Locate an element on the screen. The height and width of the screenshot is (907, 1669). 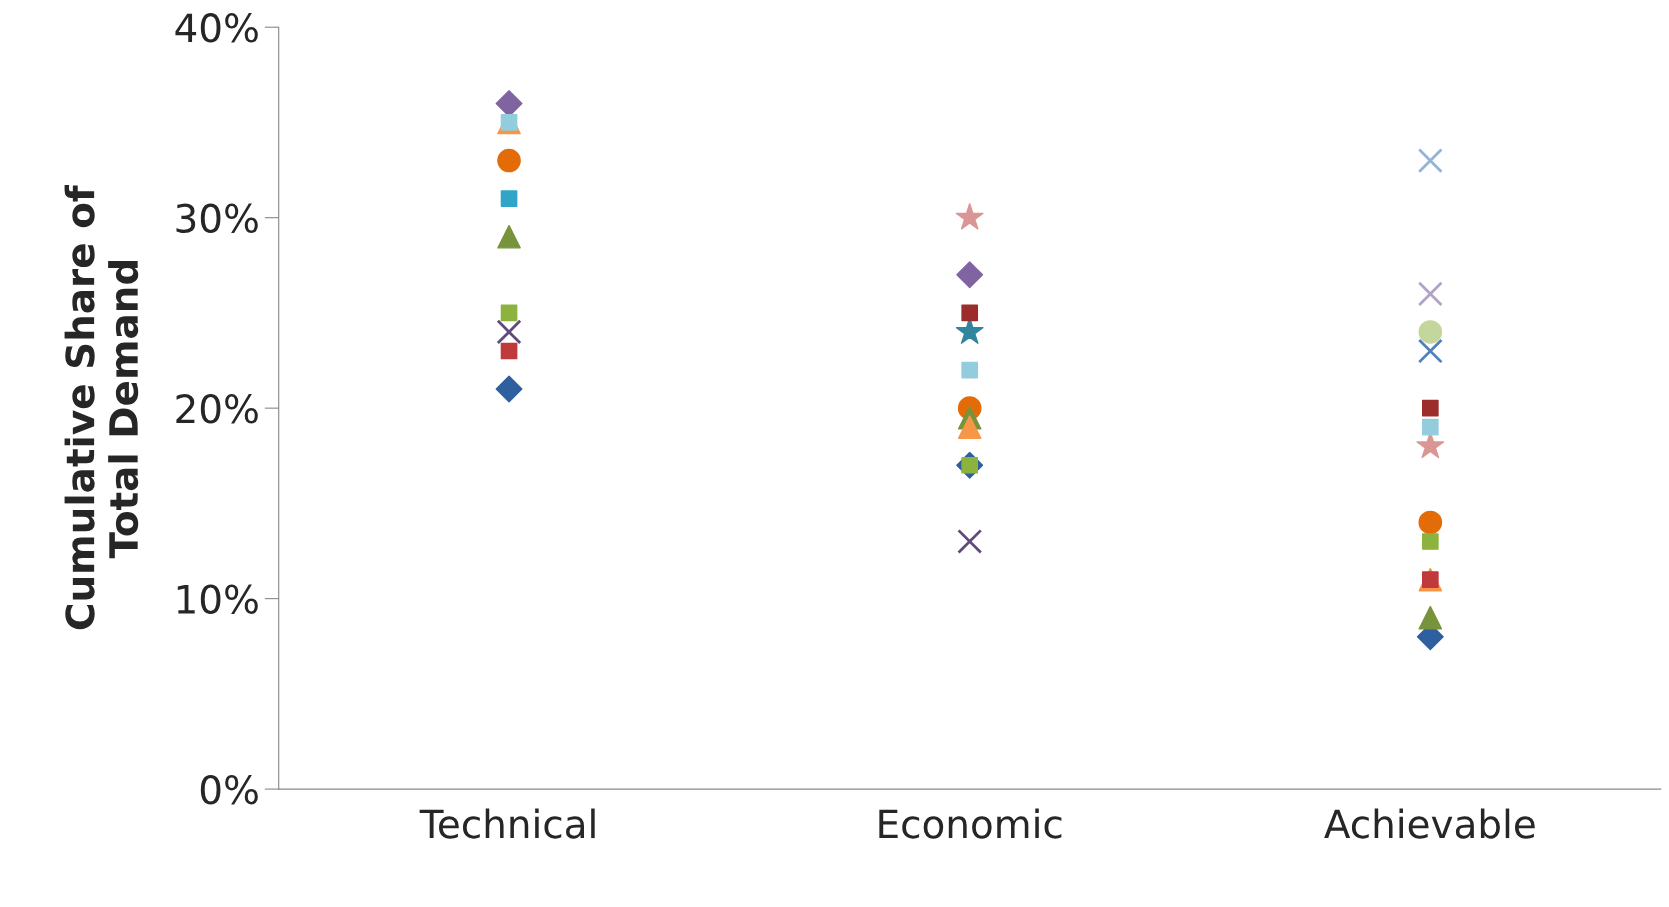
y-tick-label: 0% is located at coordinates (229, 790).